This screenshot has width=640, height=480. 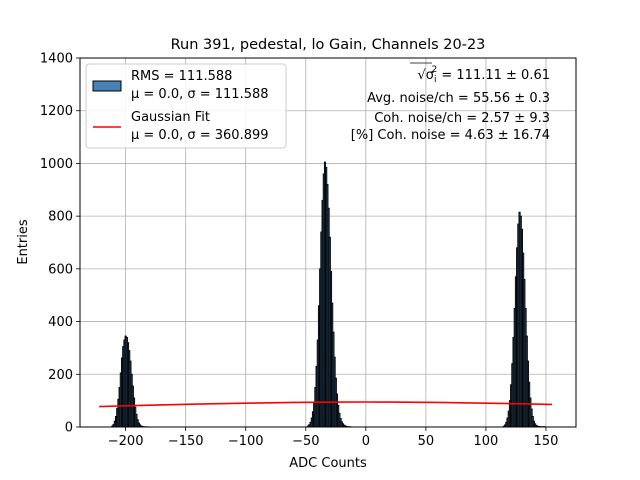 I want to click on annotation-coh-noise-percent: [%] Coh. noise = 4.63 ± 16.74, so click(x=450, y=135).